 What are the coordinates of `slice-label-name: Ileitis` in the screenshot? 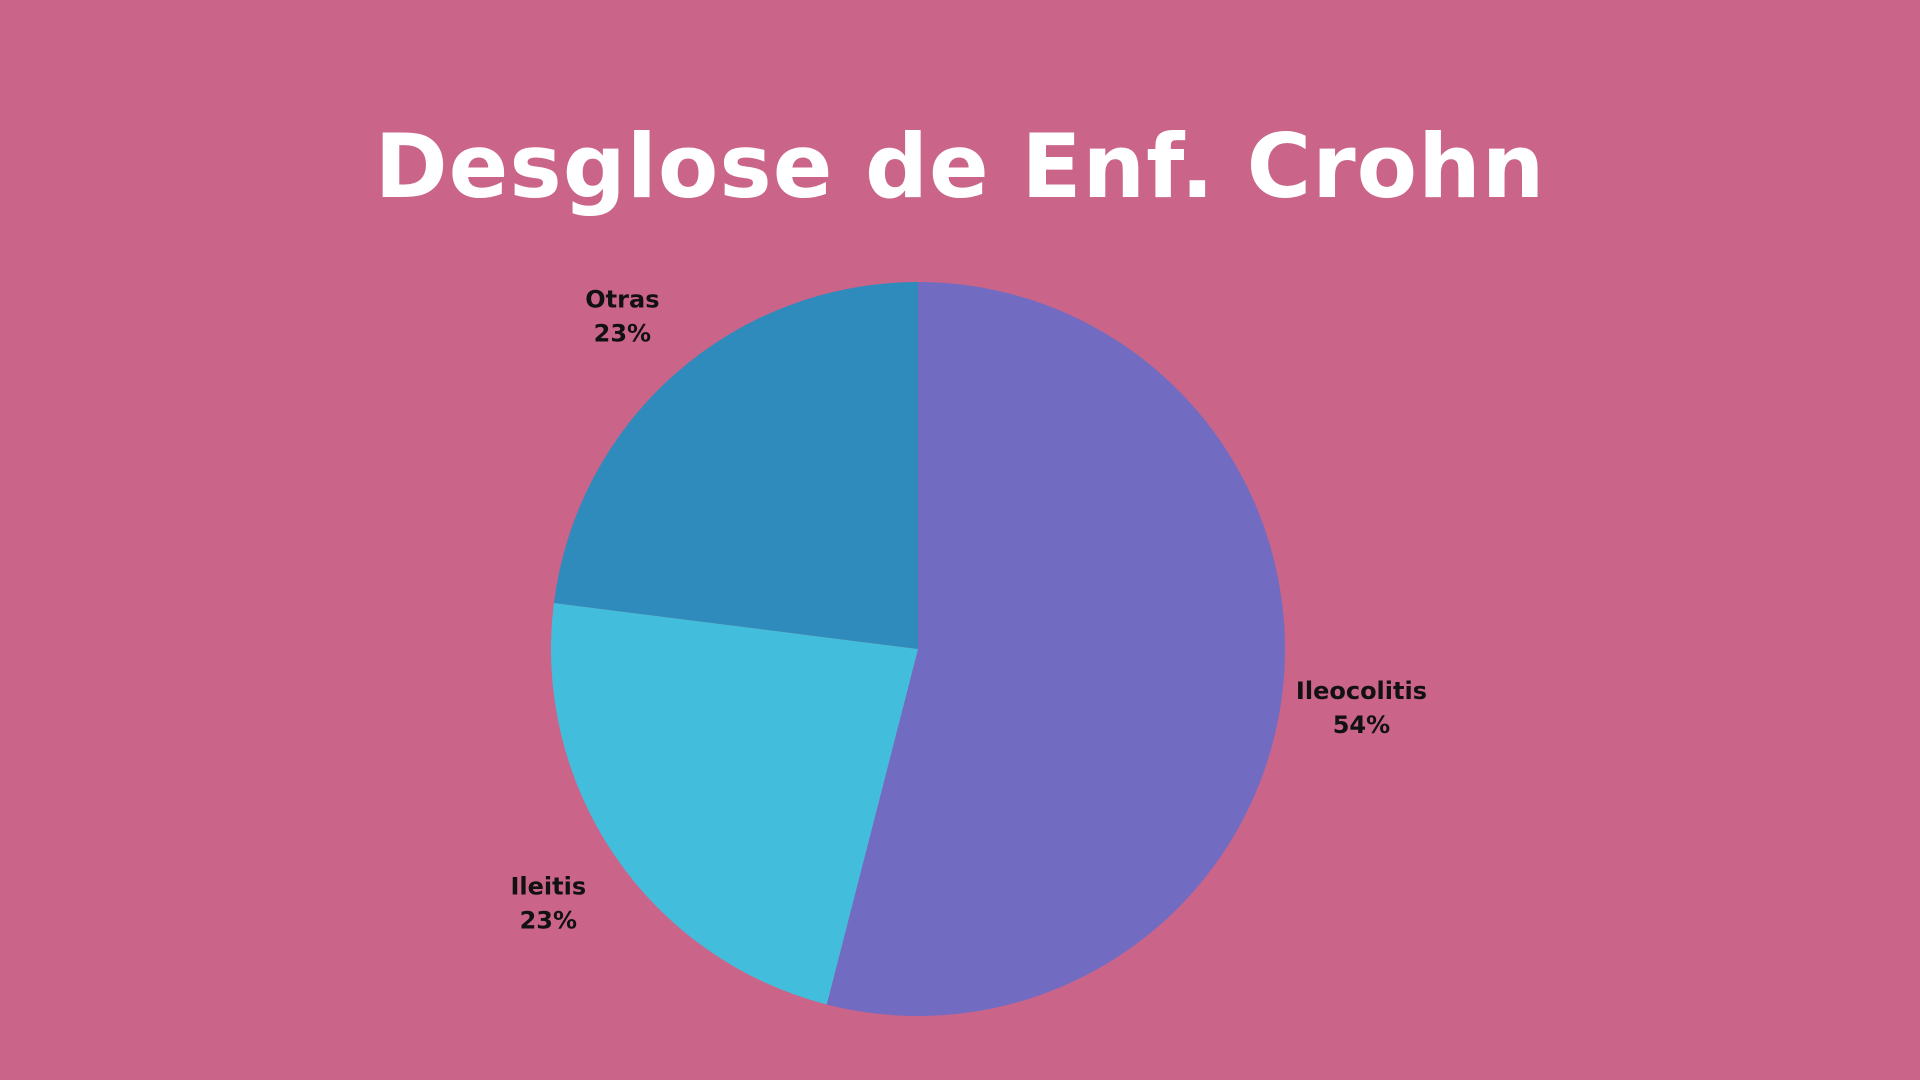 It's located at (548, 886).